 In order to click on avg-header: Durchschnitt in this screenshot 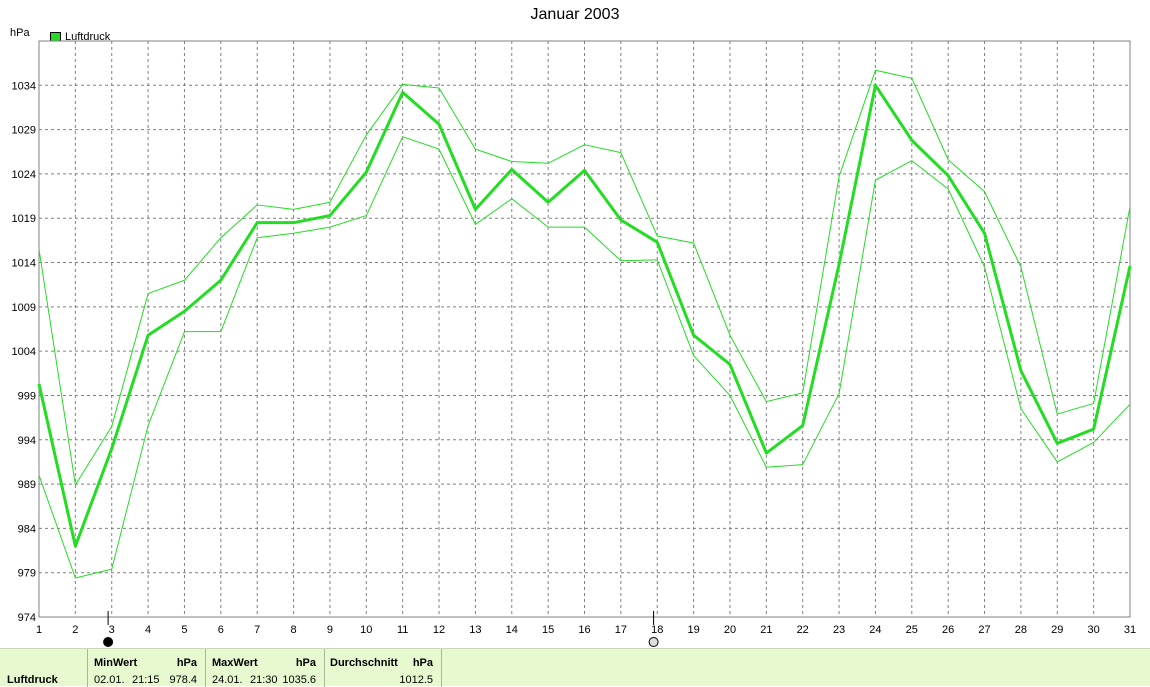, I will do `click(364, 663)`.